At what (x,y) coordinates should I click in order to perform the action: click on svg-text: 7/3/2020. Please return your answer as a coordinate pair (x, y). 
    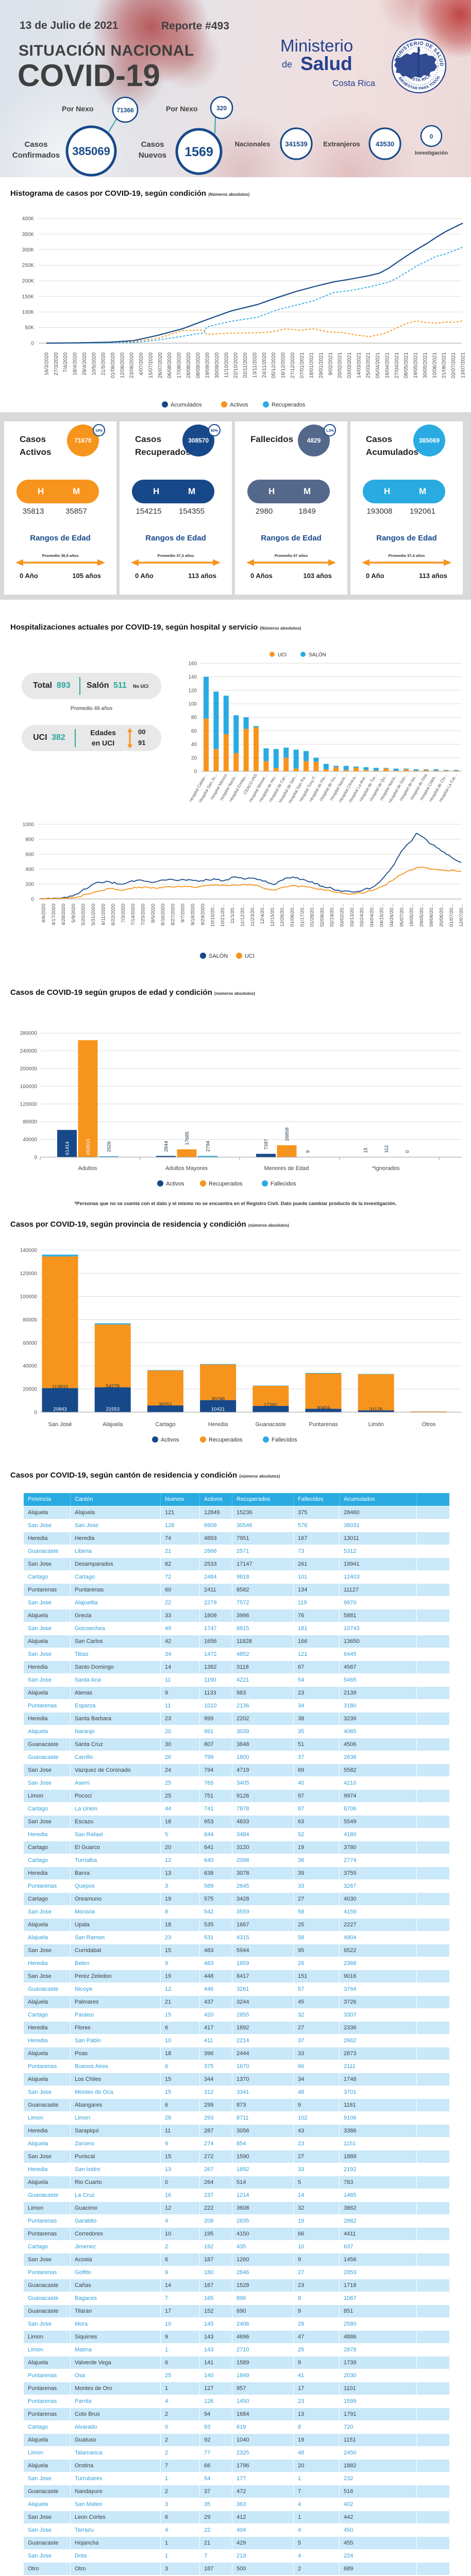
    Looking at the image, I should click on (123, 913).